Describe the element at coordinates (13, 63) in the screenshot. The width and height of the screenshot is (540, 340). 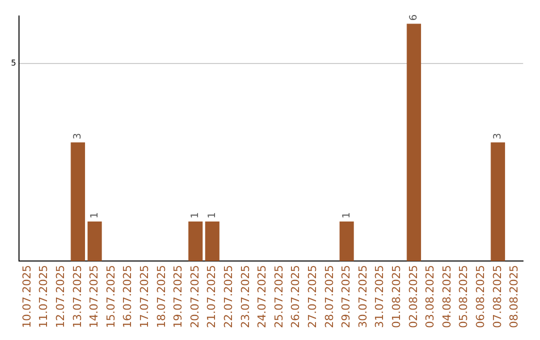
I see `y-tick-label: 5` at that location.